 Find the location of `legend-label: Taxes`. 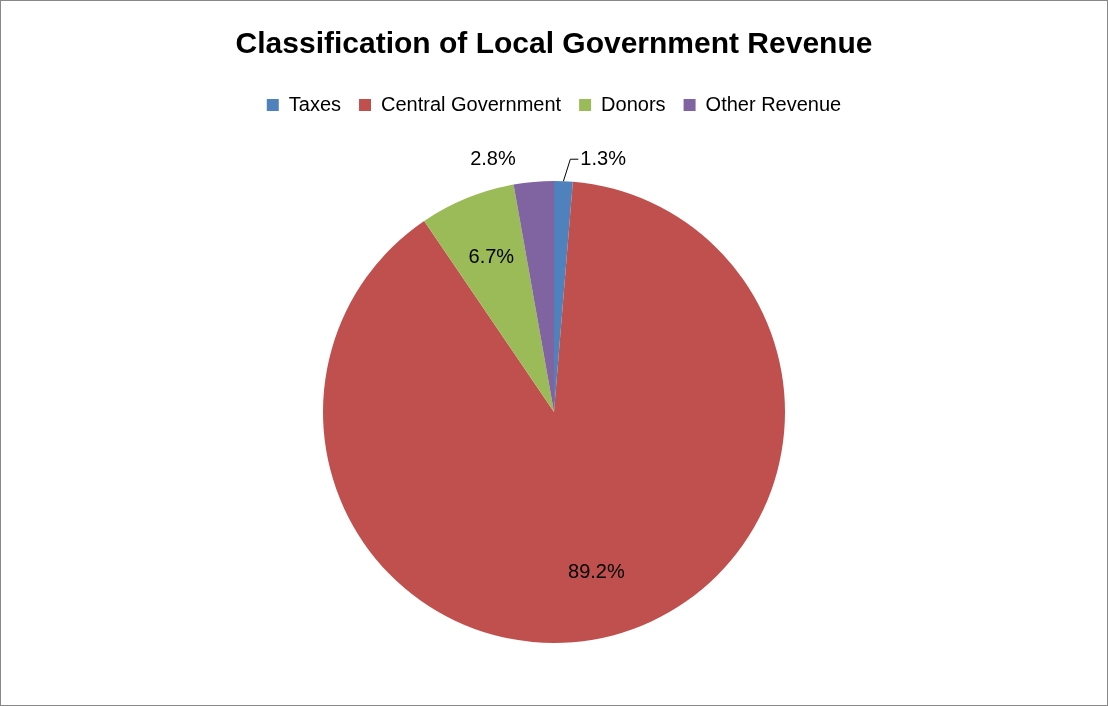

legend-label: Taxes is located at coordinates (315, 103).